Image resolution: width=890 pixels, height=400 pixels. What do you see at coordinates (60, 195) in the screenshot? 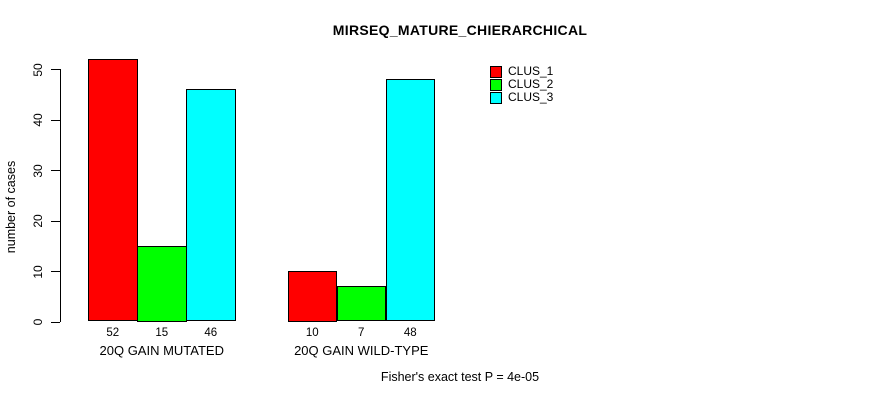
I see `y-axis-line` at bounding box center [60, 195].